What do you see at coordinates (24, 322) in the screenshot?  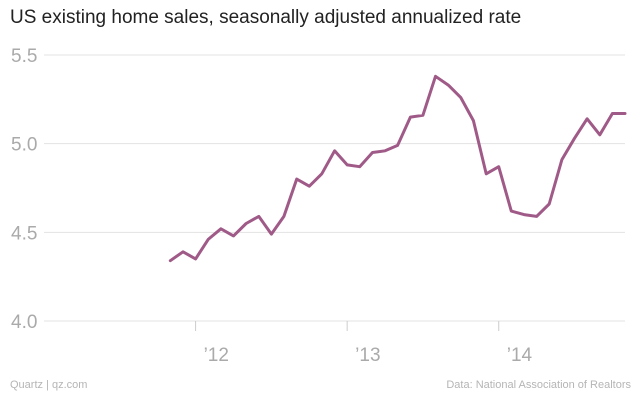 I see `y-tick-label: 4.0` at bounding box center [24, 322].